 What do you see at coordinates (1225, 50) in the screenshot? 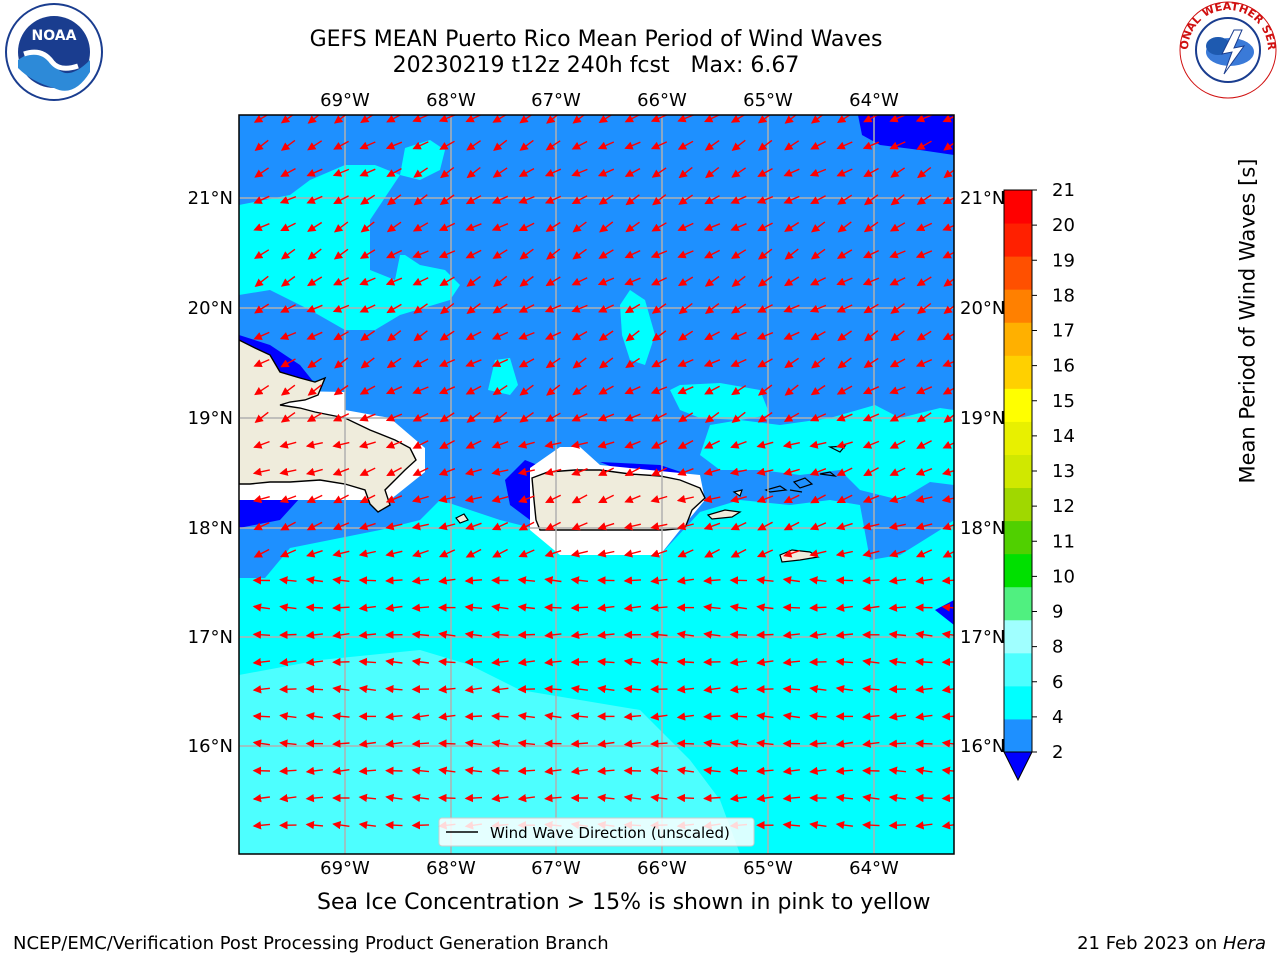
I see `nws-logo: NATIONAL WEATHER SERVICE` at bounding box center [1225, 50].